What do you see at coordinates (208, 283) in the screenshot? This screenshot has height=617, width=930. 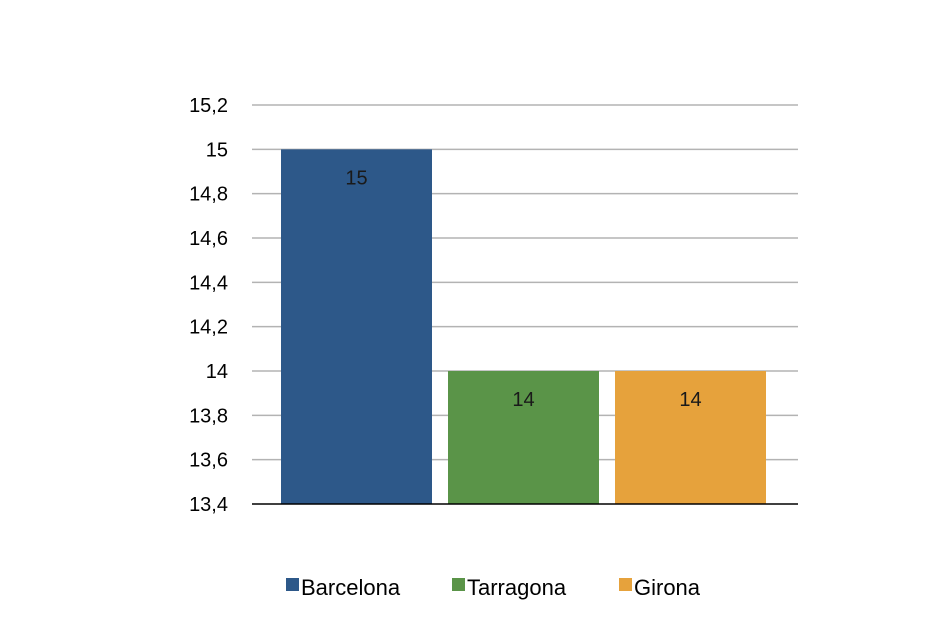 I see `y-tick-label: 14,4` at bounding box center [208, 283].